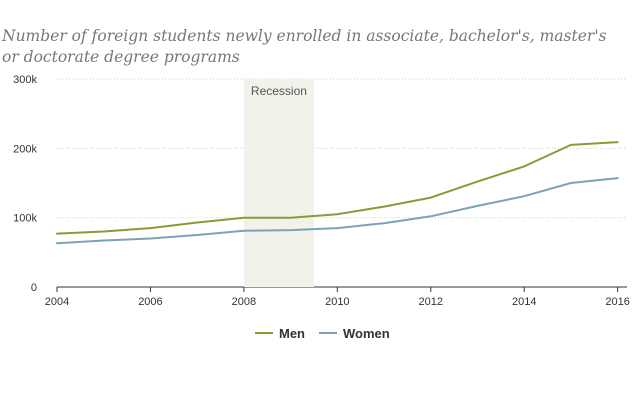 The image size is (640, 400). I want to click on x-tick-label: 2014, so click(524, 302).